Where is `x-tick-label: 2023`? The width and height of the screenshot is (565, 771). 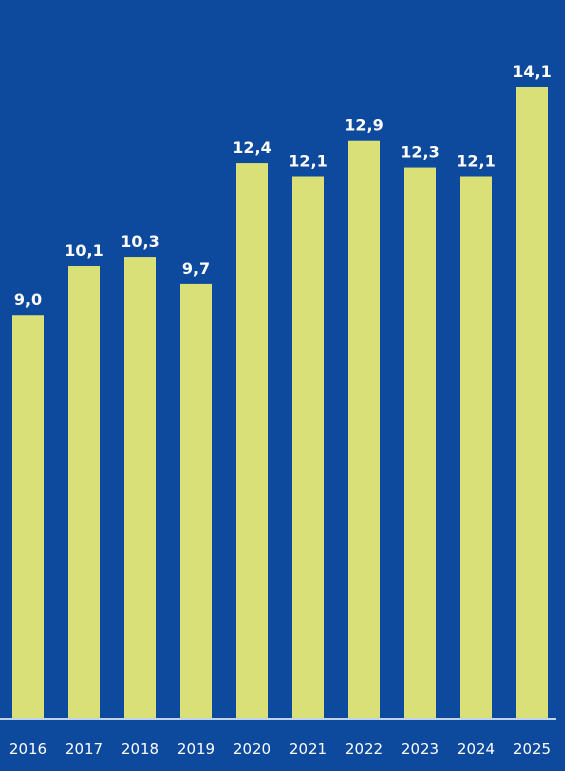
x-tick-label: 2023 is located at coordinates (420, 749).